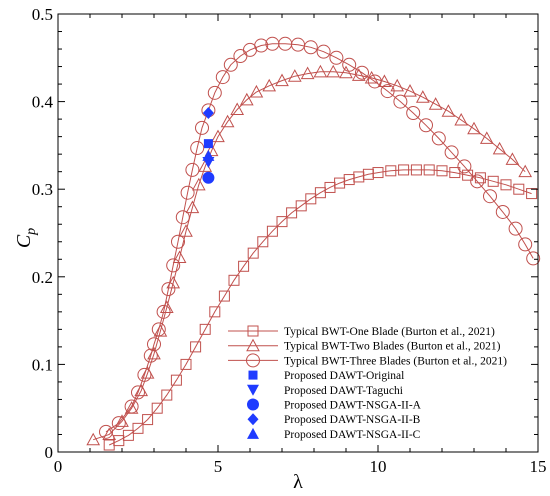 The image size is (550, 496). What do you see at coordinates (42, 277) in the screenshot?
I see `y-tick-label: 0.2` at bounding box center [42, 277].